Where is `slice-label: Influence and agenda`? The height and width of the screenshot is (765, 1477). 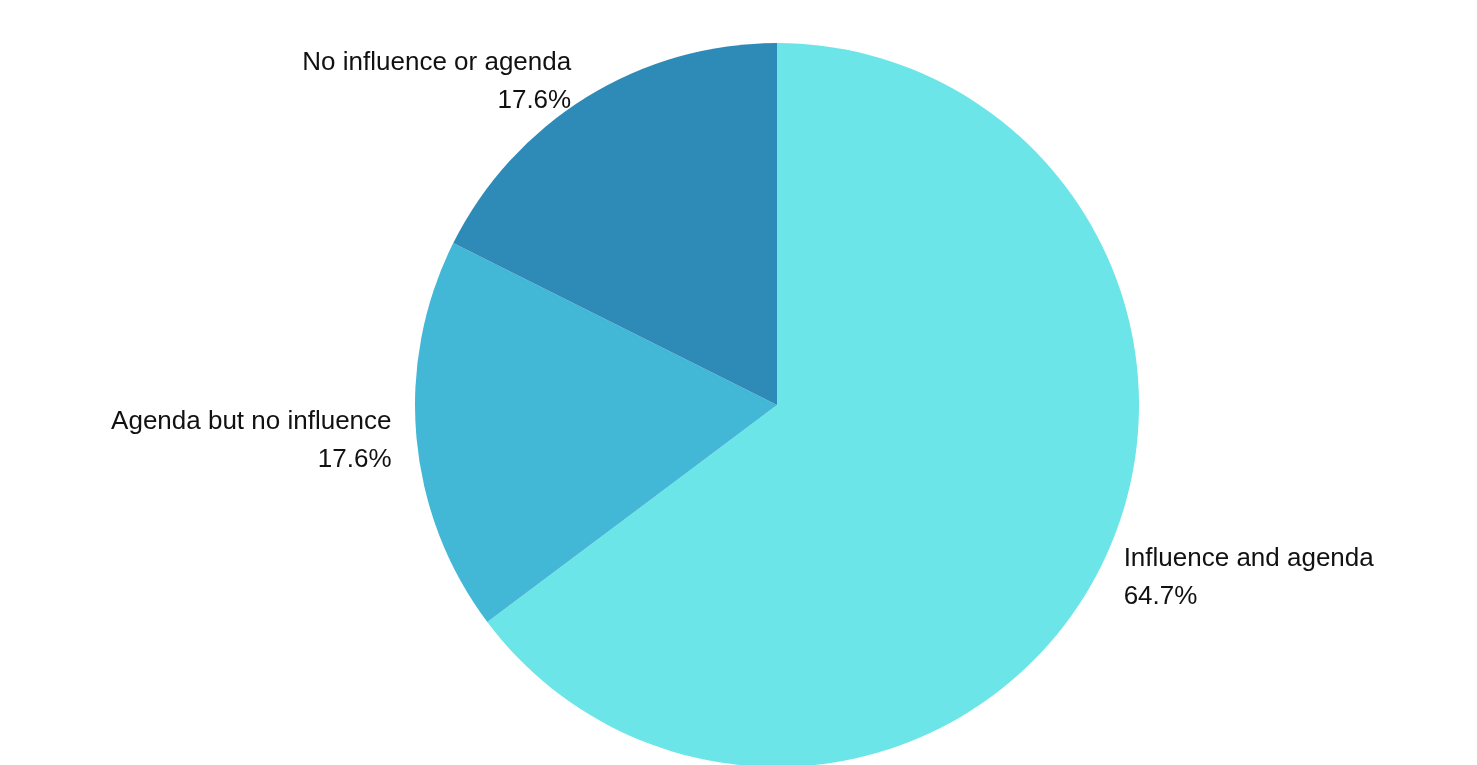
slice-label: Influence and agenda is located at coordinates (1249, 556).